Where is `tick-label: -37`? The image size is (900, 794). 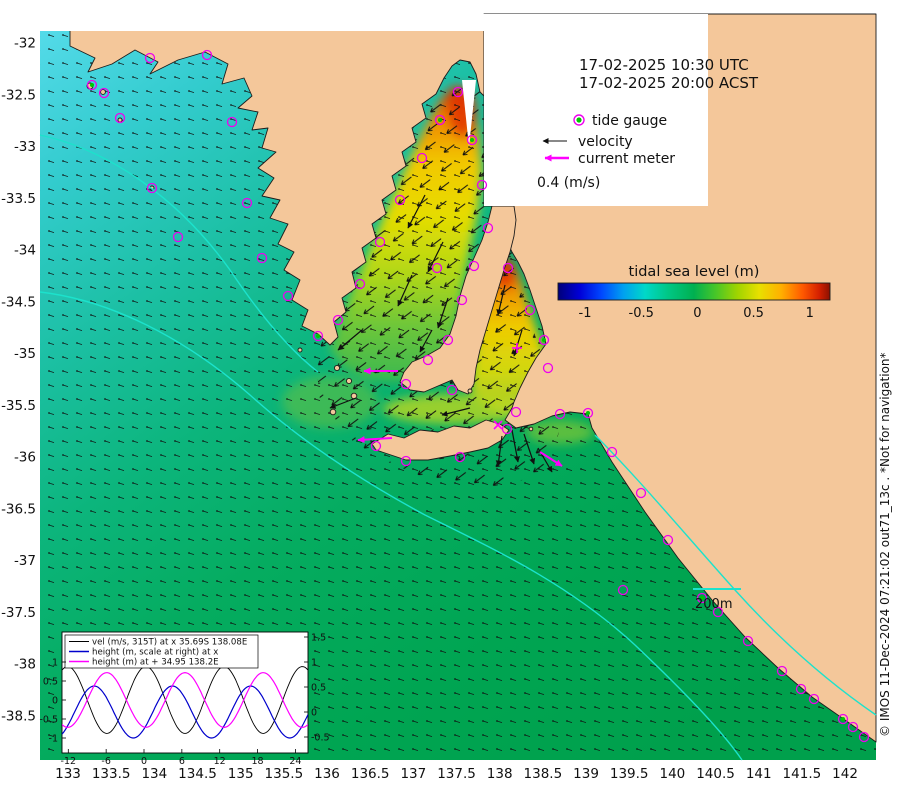 tick-label: -37 is located at coordinates (25, 561).